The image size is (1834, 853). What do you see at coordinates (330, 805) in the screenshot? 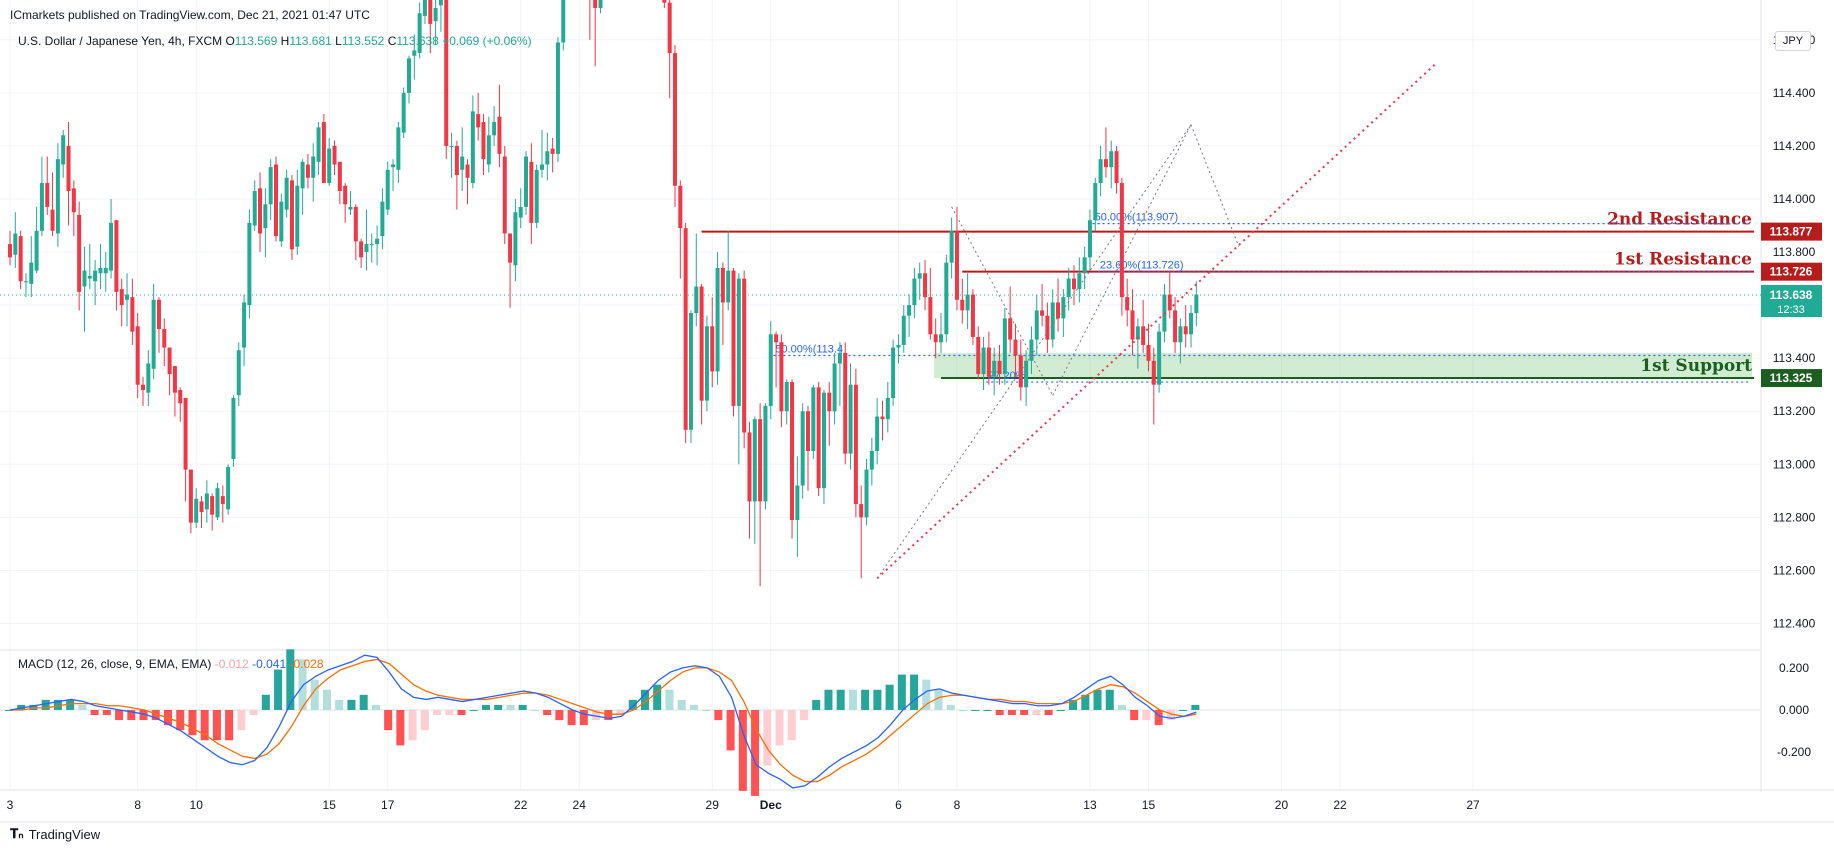
I see `time-tick-label: 15` at bounding box center [330, 805].